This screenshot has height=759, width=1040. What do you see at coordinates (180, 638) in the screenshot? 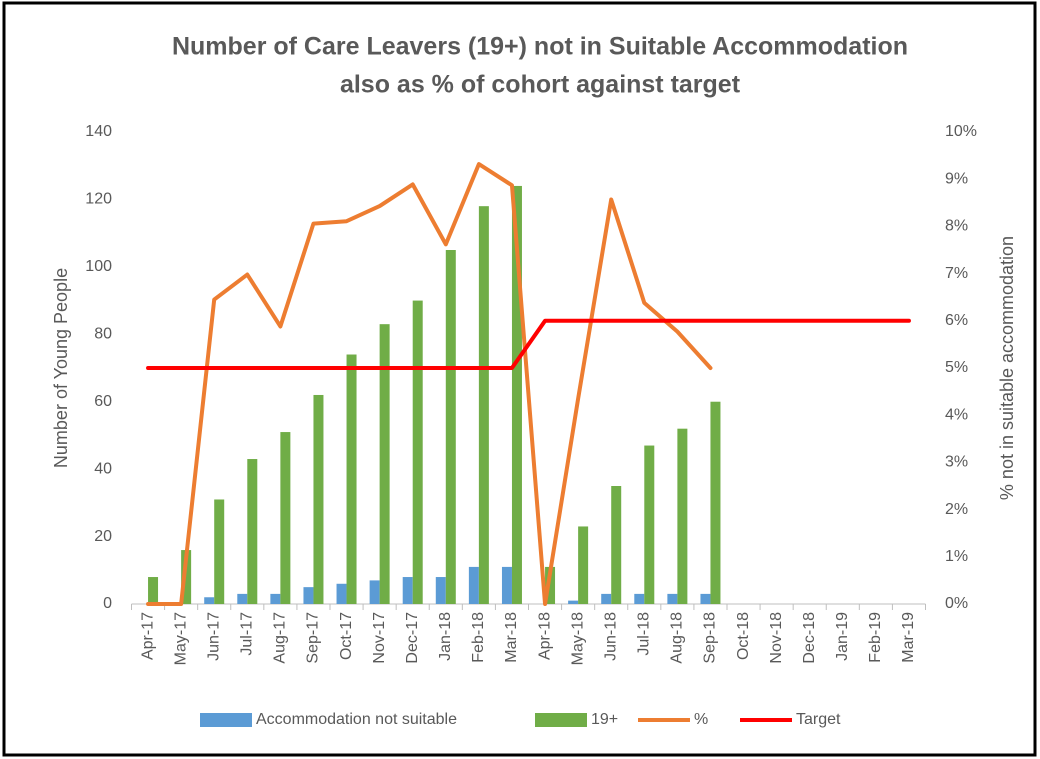
I see `x-tick-label: May-17` at bounding box center [180, 638].